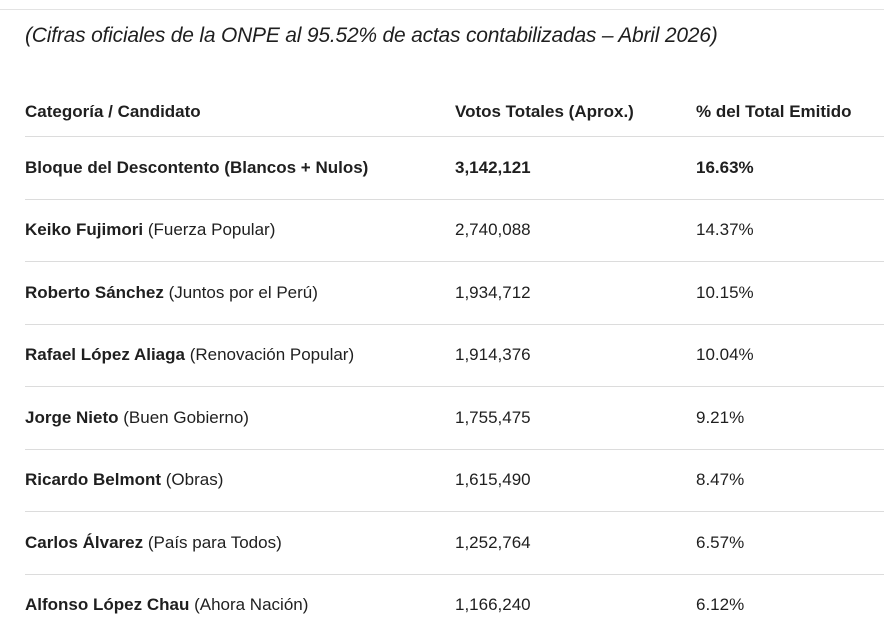 Image resolution: width=884 pixels, height=636 pixels. I want to click on votes-cell: 2,740,088, so click(575, 230).